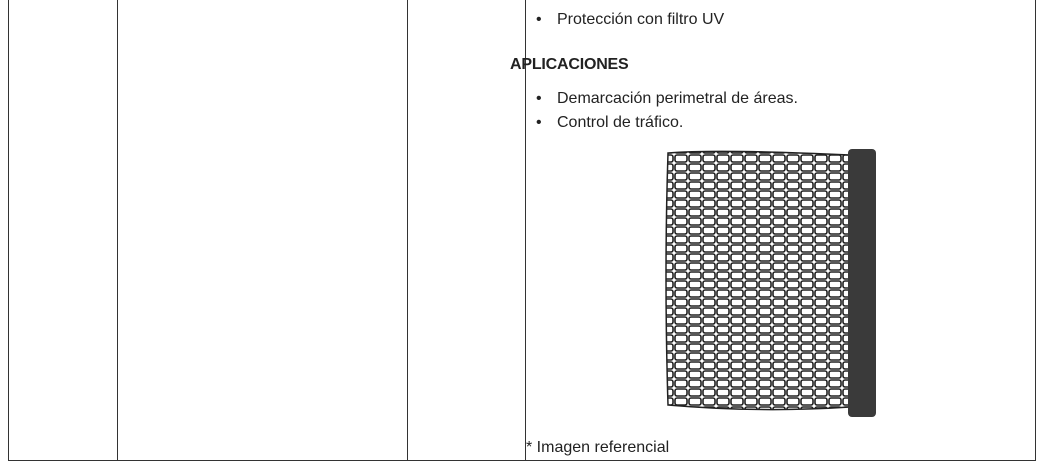 This screenshot has width=1043, height=465. Describe the element at coordinates (667, 99) in the screenshot. I see `application-item: Demarcación perimetral de áreas.` at that location.